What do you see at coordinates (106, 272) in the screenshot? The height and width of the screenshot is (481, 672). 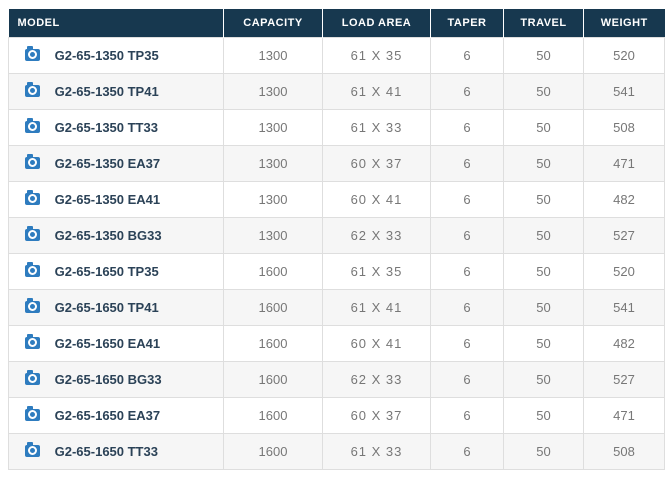 I see `model-link: G2-65-1650 TP35` at bounding box center [106, 272].